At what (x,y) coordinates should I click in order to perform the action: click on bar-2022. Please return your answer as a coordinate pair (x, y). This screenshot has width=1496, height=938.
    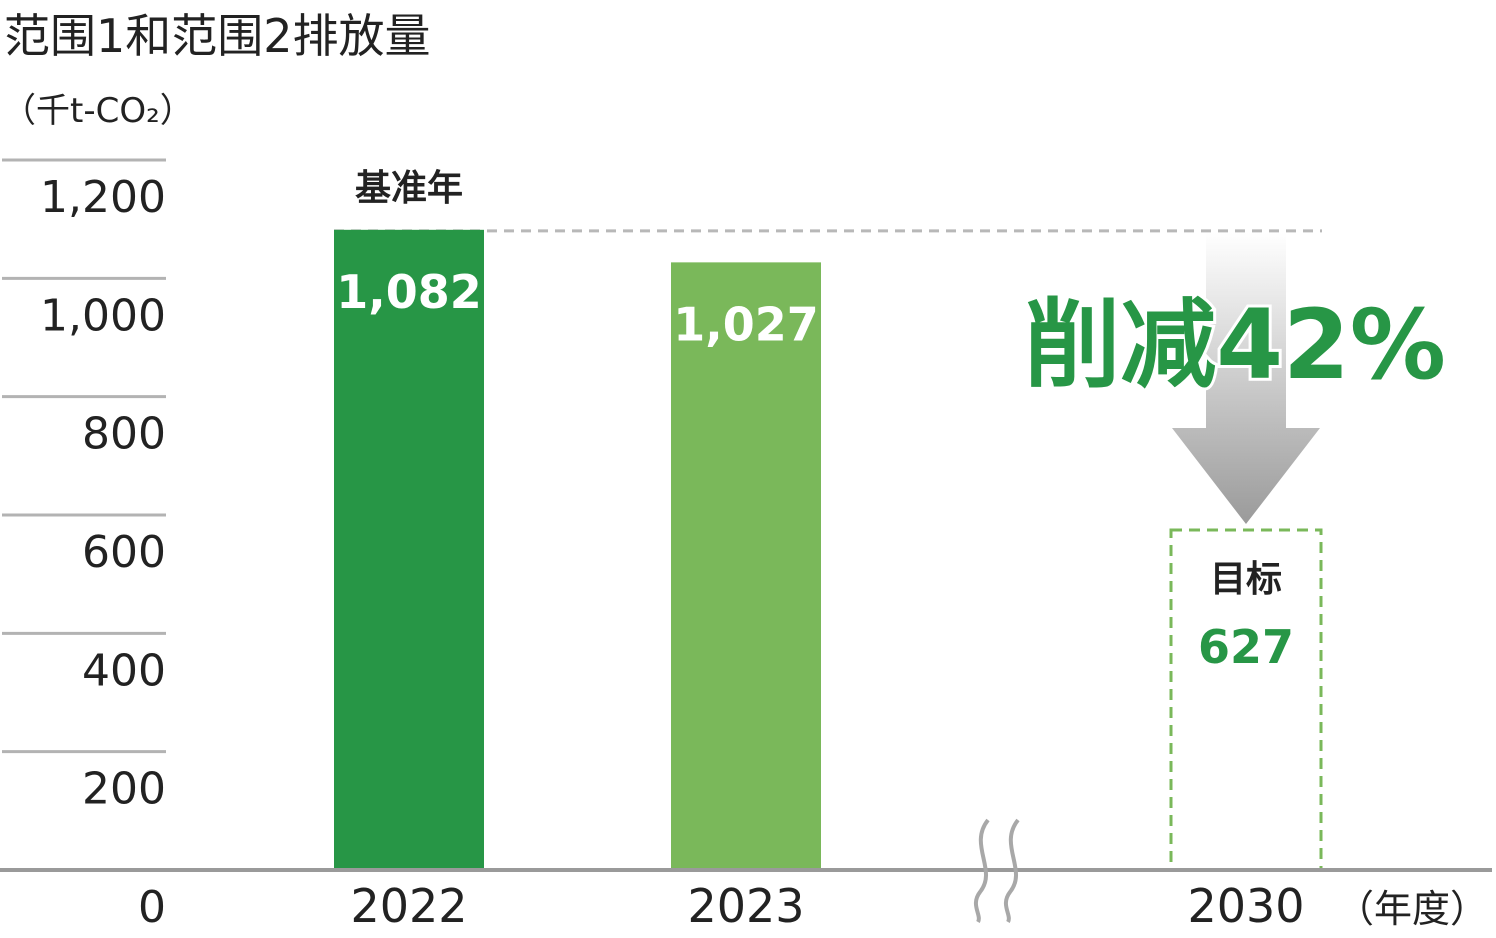
    Looking at the image, I should click on (409, 550).